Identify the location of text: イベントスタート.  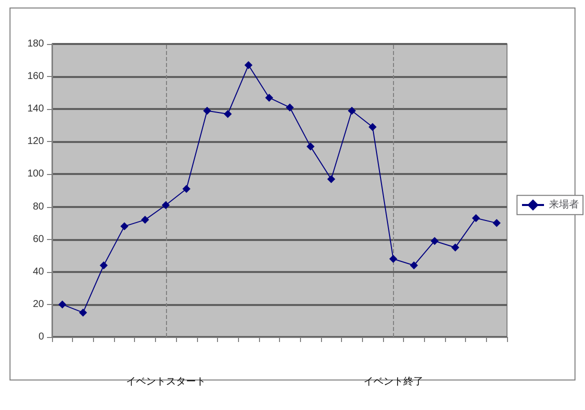
(166, 382).